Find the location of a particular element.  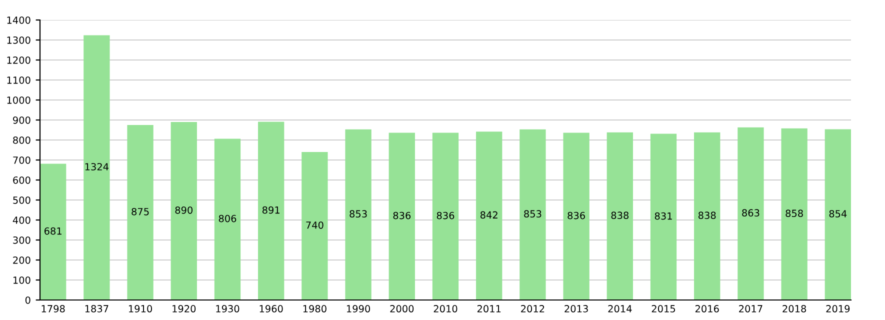

data-label: 891 is located at coordinates (271, 210).